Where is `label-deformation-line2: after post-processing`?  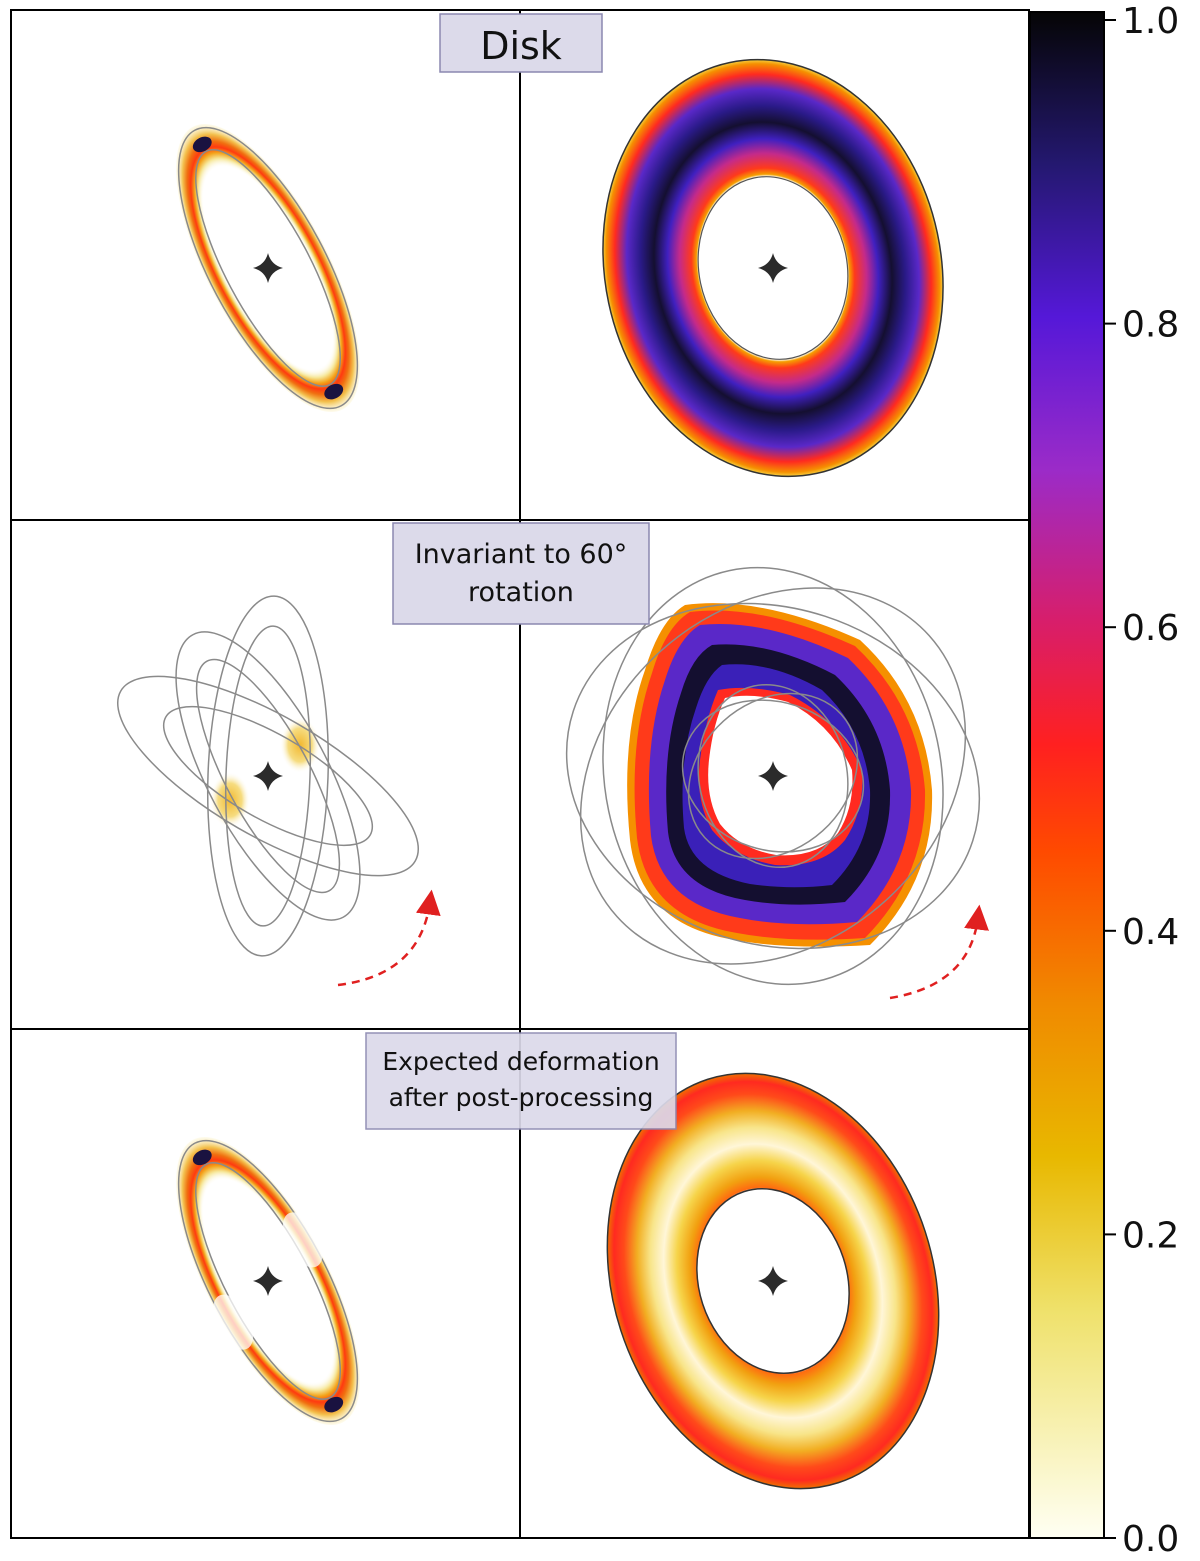
label-deformation-line2: after post-processing is located at coordinates (521, 1097).